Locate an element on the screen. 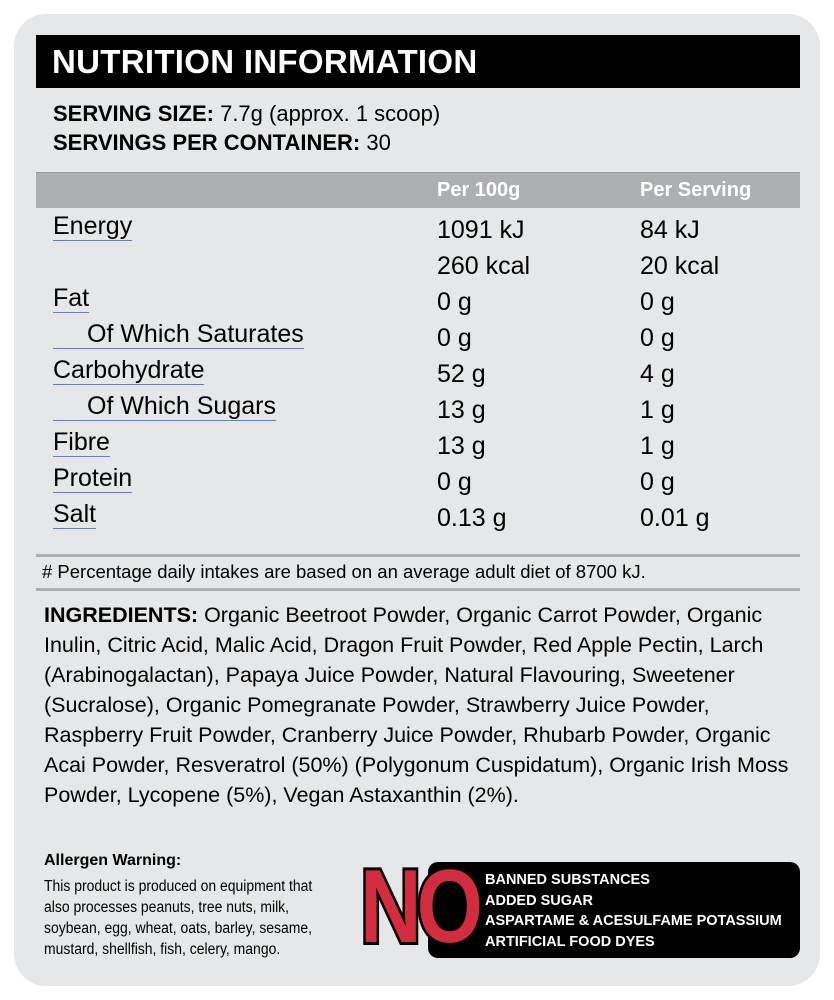  per-100g-value: 260 kcal is located at coordinates (484, 266).